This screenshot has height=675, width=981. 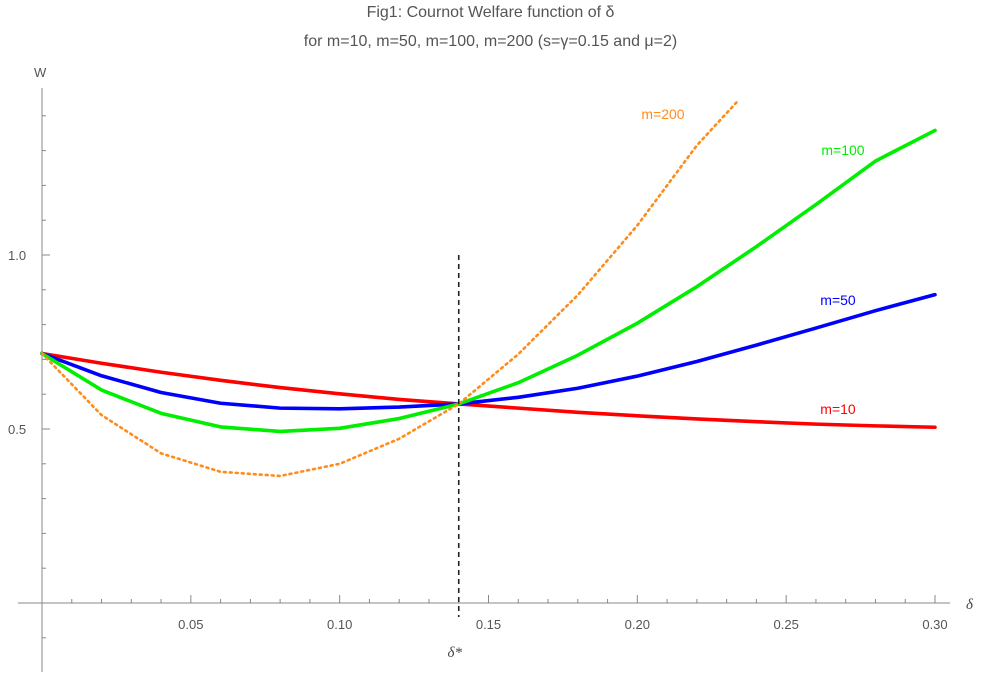 What do you see at coordinates (970, 605) in the screenshot?
I see `x-axis-label: δ` at bounding box center [970, 605].